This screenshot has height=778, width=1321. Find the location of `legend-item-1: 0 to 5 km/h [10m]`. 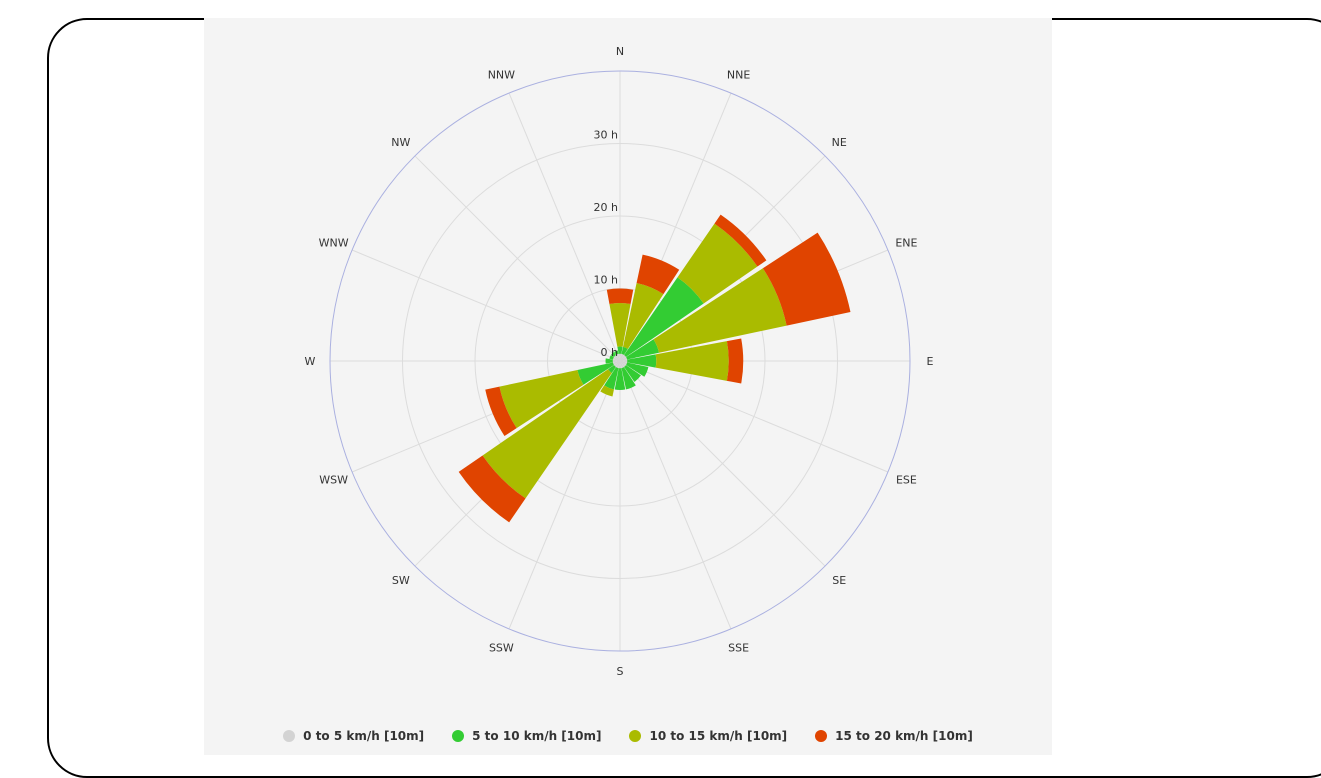

legend-item-1: 0 to 5 km/h [10m] is located at coordinates (353, 736).